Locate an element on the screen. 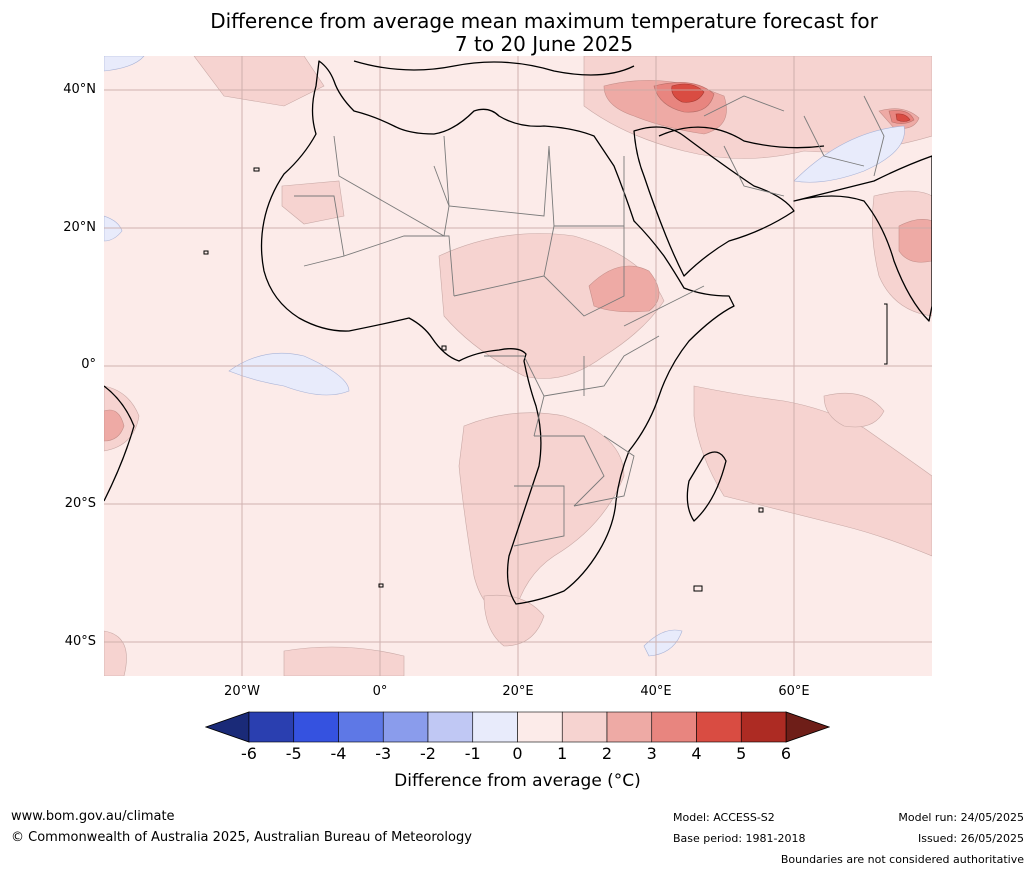 The height and width of the screenshot is (873, 1035). colorbar-segment-m2_m1 is located at coordinates (450, 727).